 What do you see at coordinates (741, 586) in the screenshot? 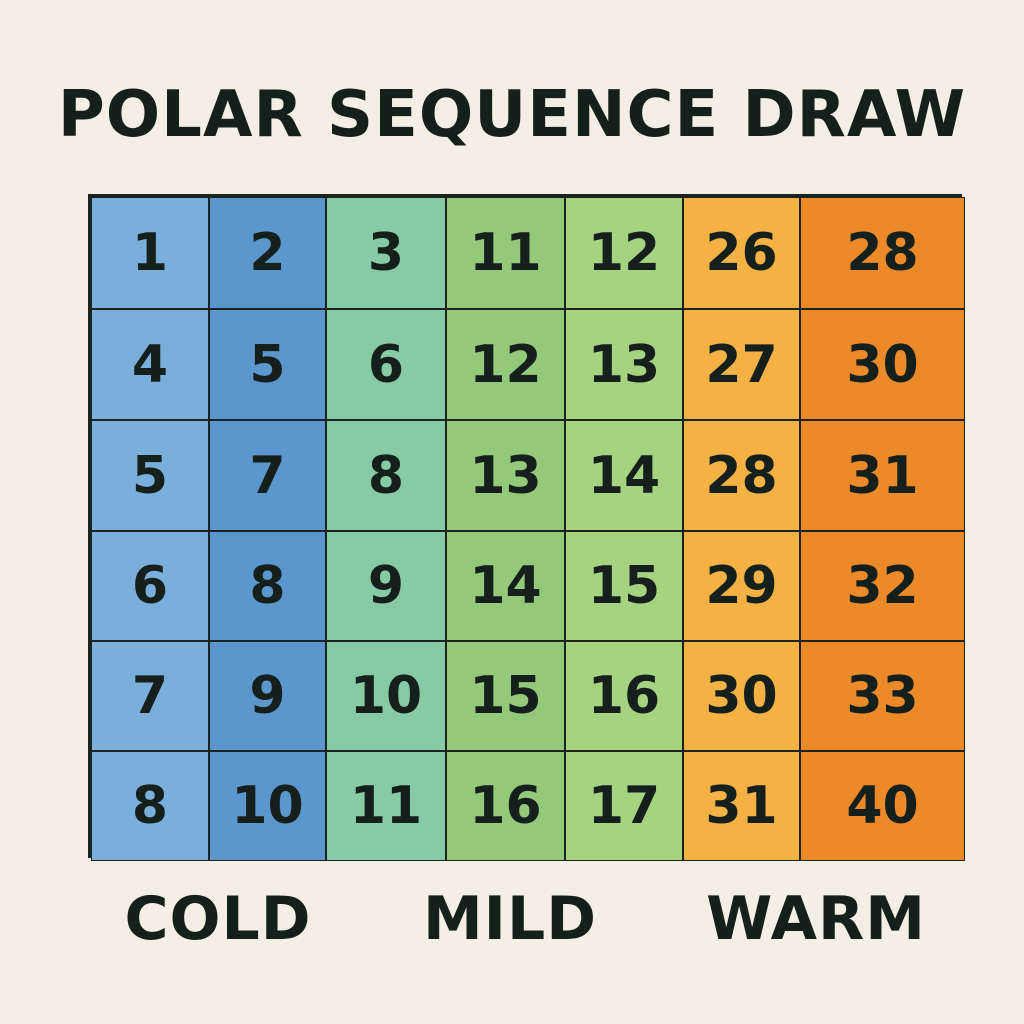
I see `grid-cell: 29` at bounding box center [741, 586].